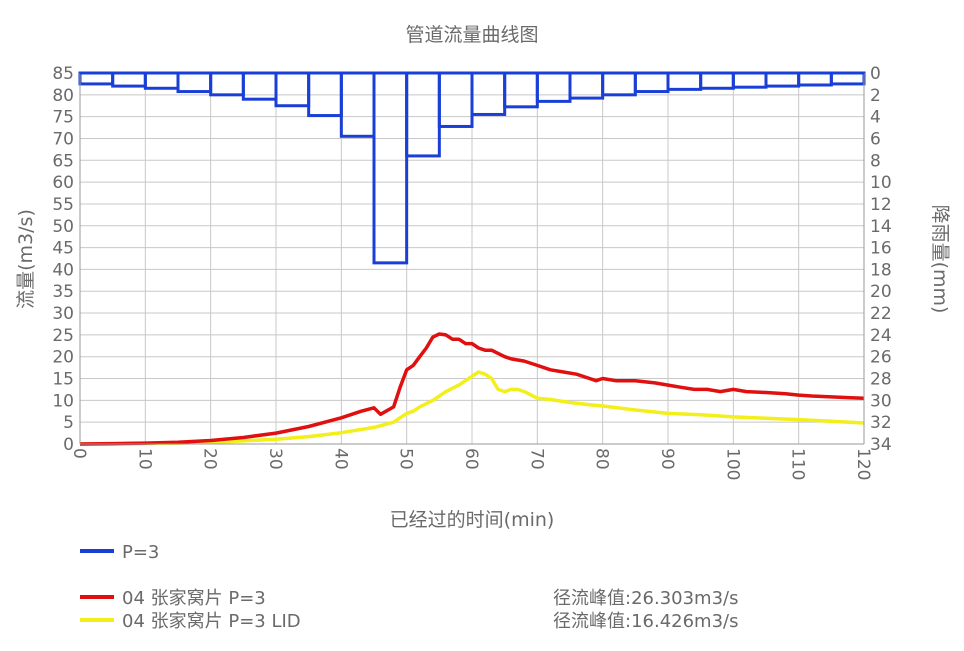  What do you see at coordinates (63, 118) in the screenshot?
I see `y-left-tick-label-15: 75` at bounding box center [63, 118].